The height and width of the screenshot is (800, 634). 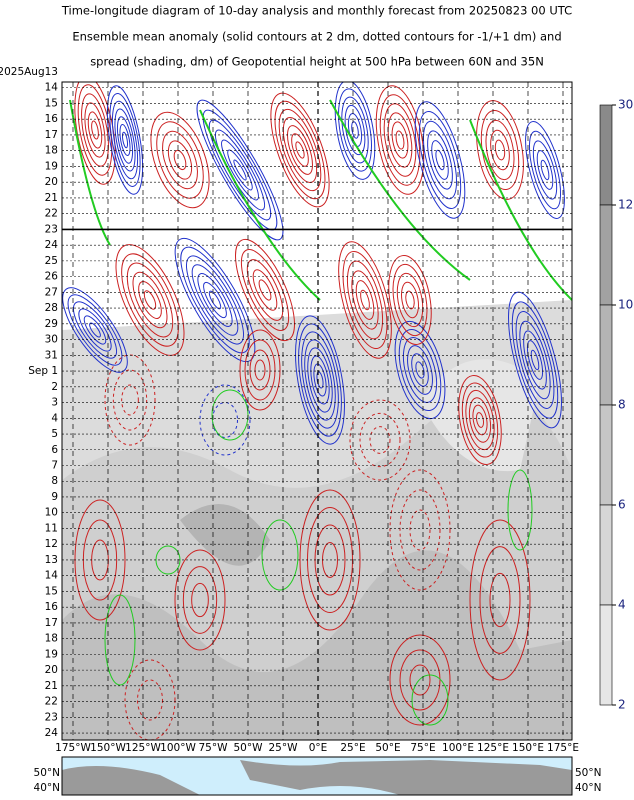 I want to click on colorbar-label: 12, so click(x=625, y=205).